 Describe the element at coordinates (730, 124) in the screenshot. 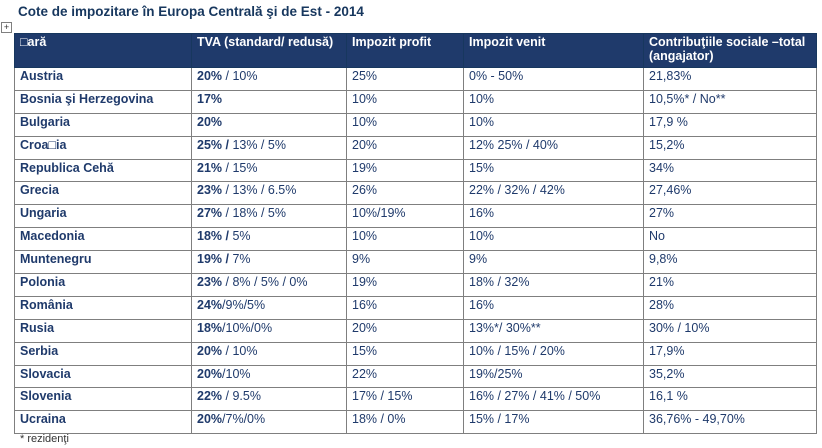

I see `social-contrib-cell: 17,9 %` at that location.